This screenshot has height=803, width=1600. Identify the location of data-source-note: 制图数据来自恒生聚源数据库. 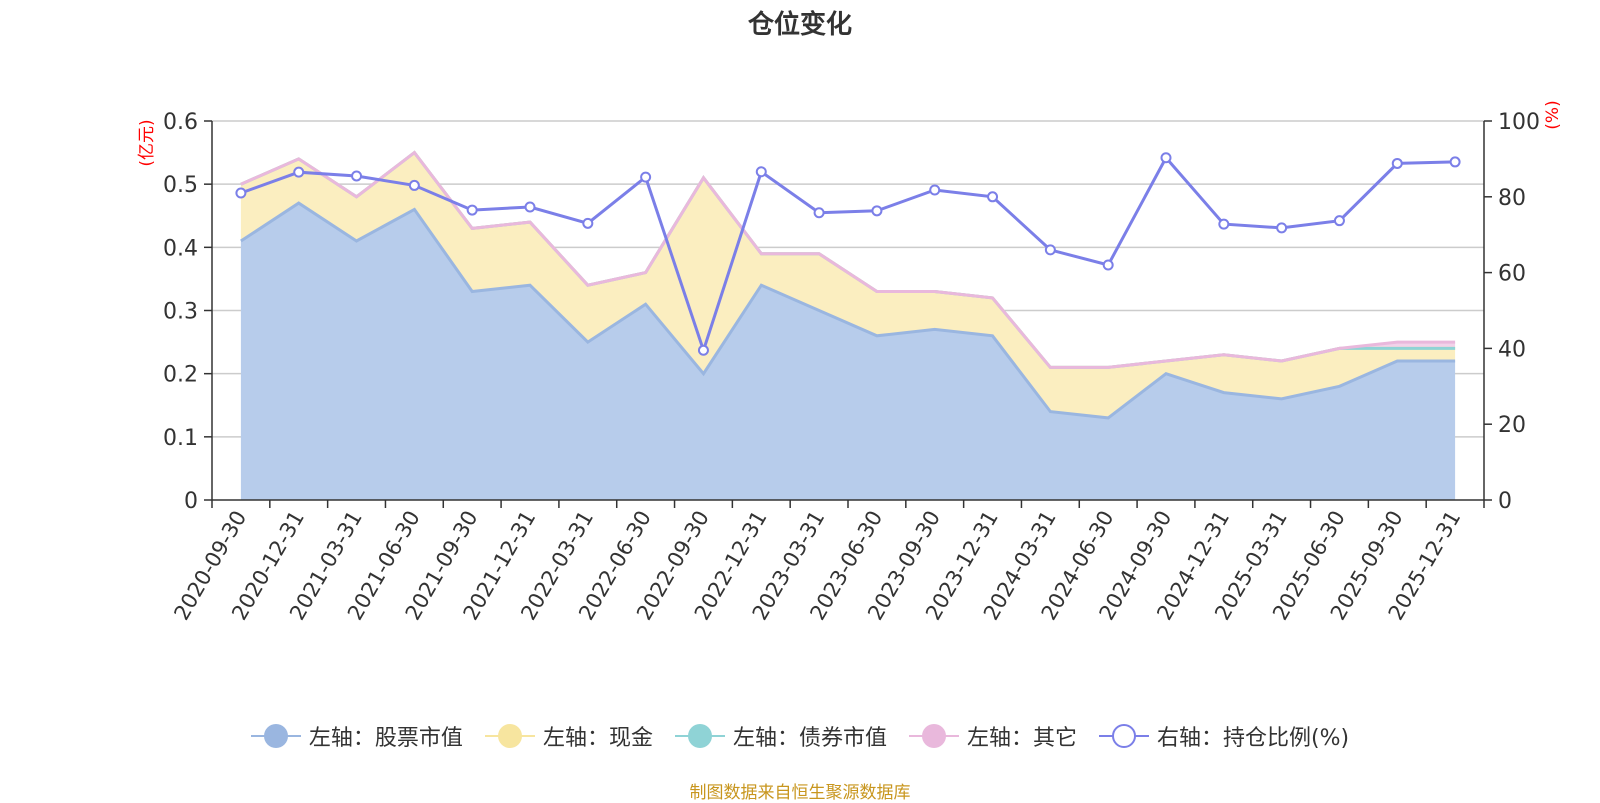
(800, 793).